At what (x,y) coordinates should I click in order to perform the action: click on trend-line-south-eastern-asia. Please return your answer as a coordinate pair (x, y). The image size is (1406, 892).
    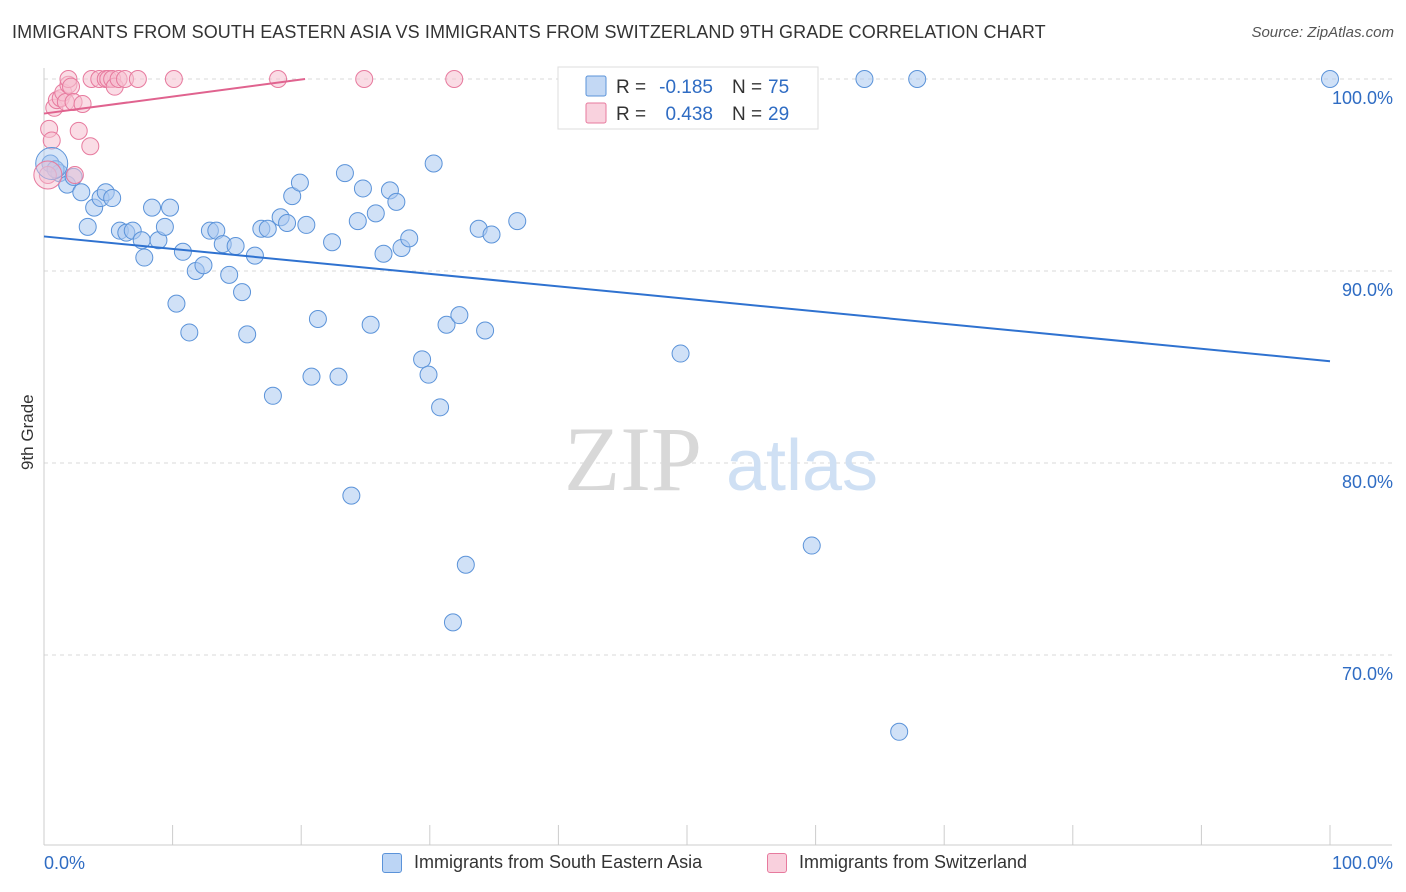
    Looking at the image, I should click on (687, 299).